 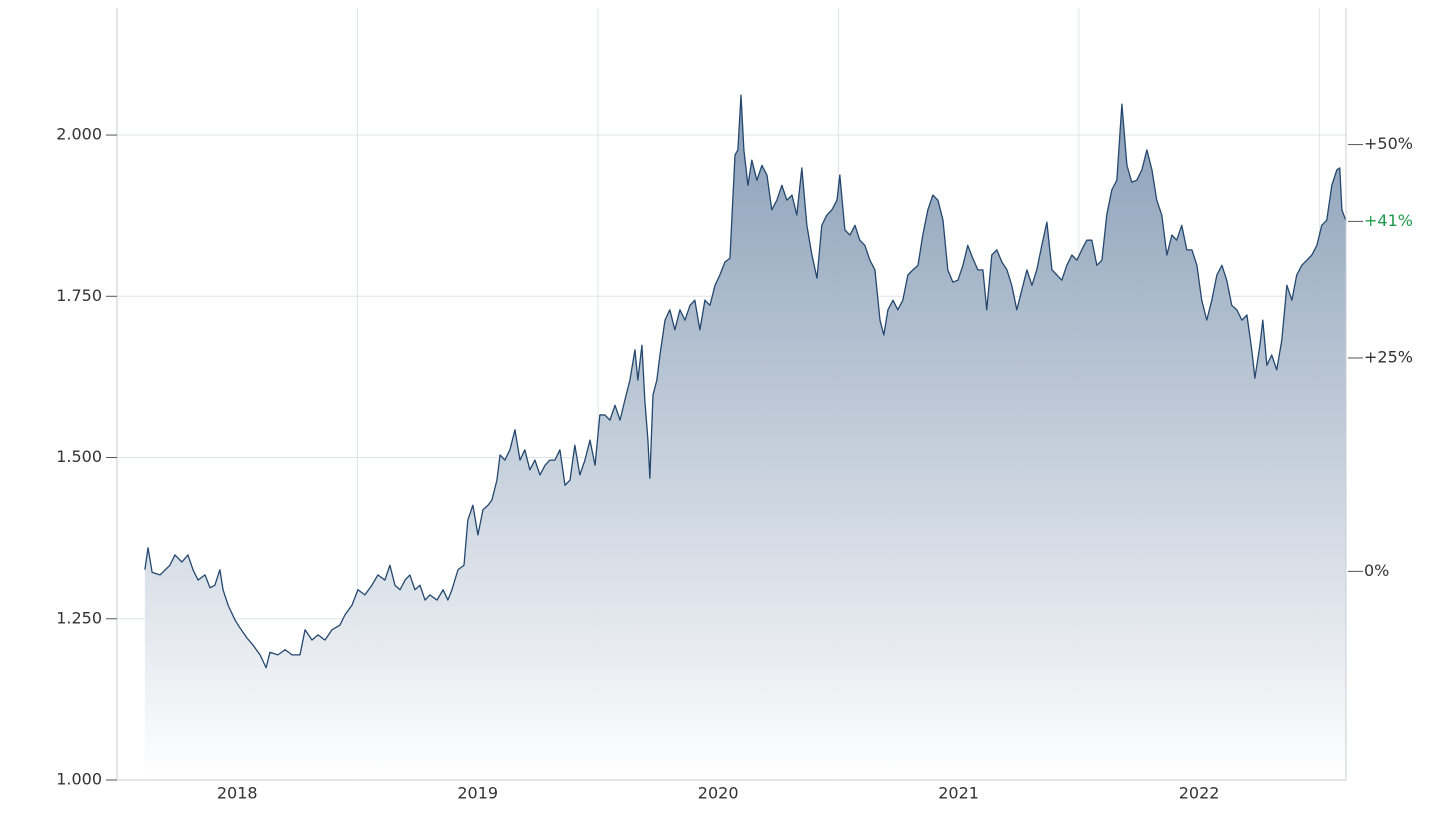 What do you see at coordinates (79, 617) in the screenshot?
I see `y-tick-label: 1.250` at bounding box center [79, 617].